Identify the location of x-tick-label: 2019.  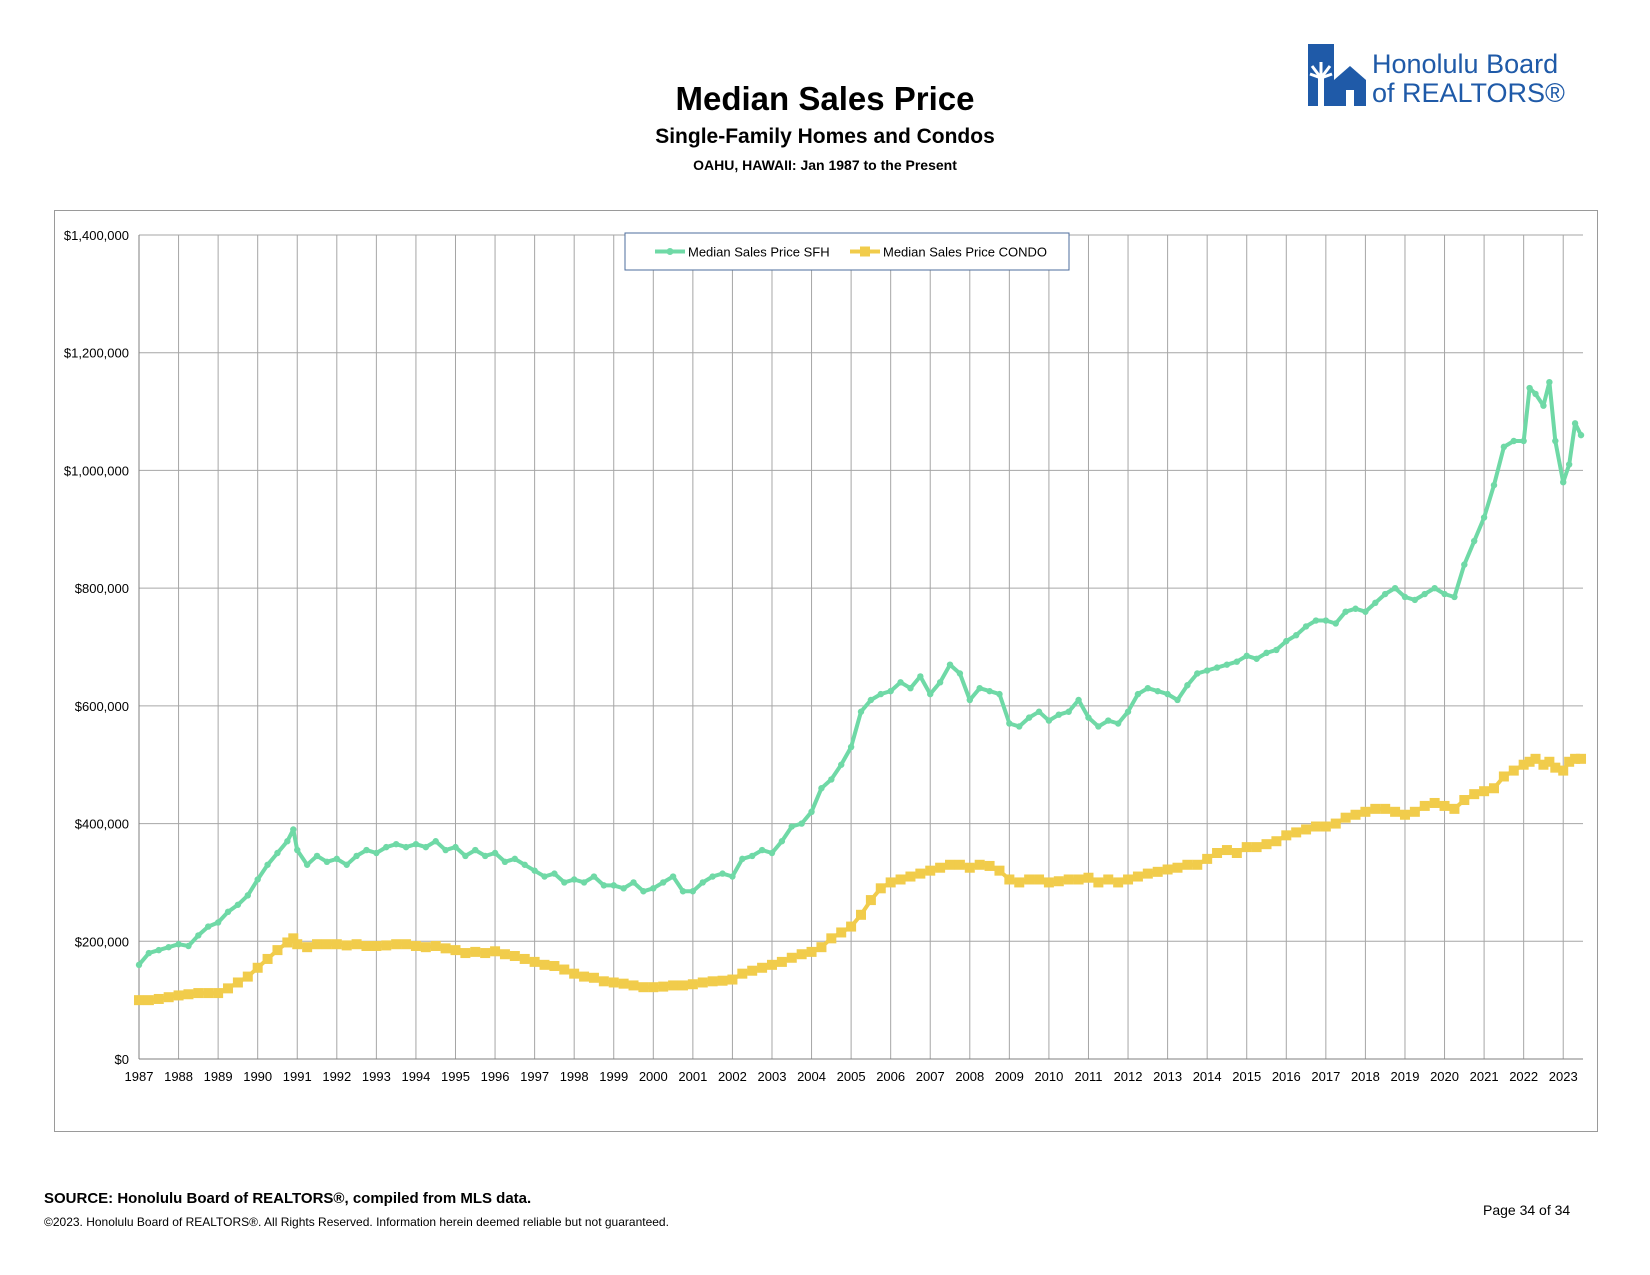
(1405, 1076).